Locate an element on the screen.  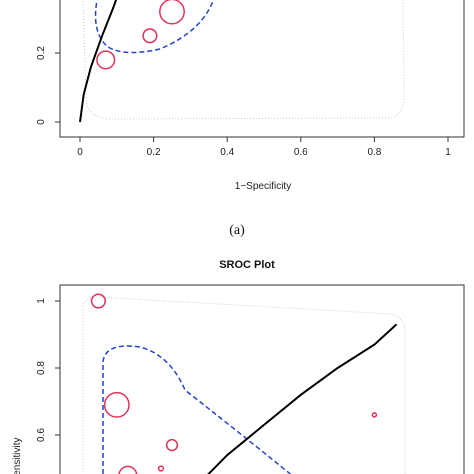
y-tick-label: 0.2 is located at coordinates (41, 53).